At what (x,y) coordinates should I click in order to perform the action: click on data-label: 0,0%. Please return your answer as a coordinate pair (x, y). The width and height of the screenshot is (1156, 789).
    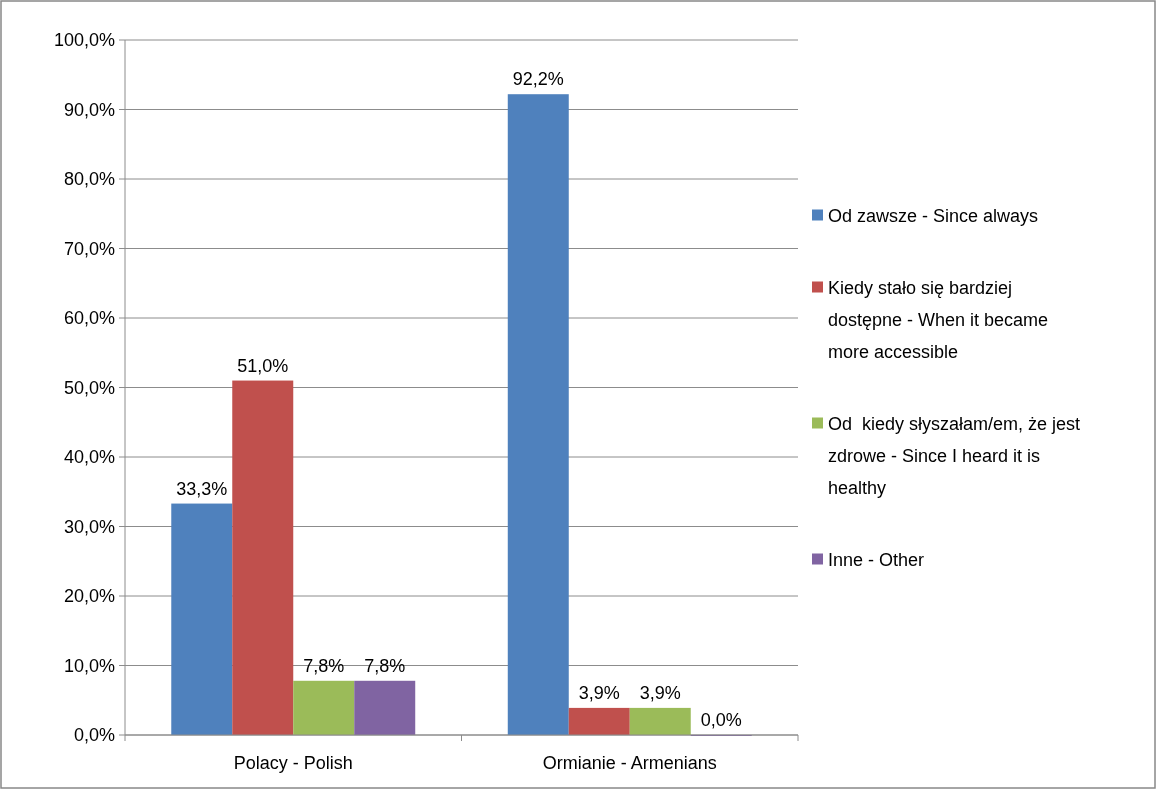
    Looking at the image, I should click on (721, 720).